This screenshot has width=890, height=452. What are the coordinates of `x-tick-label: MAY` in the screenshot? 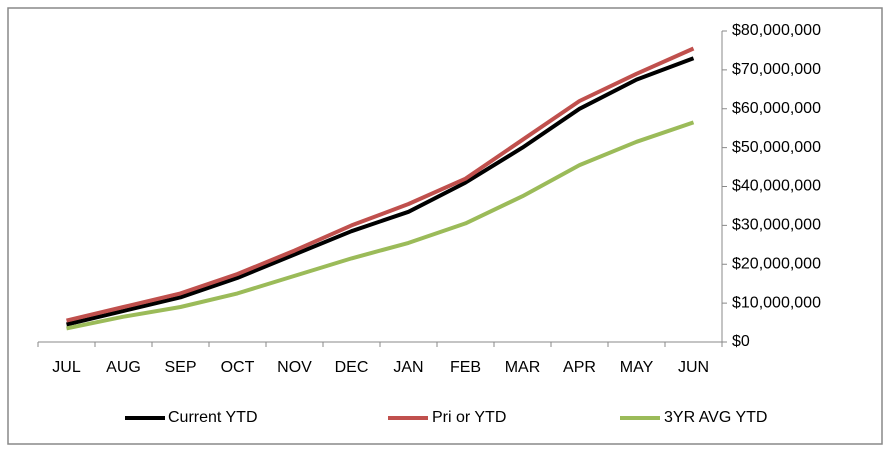 It's located at (637, 367).